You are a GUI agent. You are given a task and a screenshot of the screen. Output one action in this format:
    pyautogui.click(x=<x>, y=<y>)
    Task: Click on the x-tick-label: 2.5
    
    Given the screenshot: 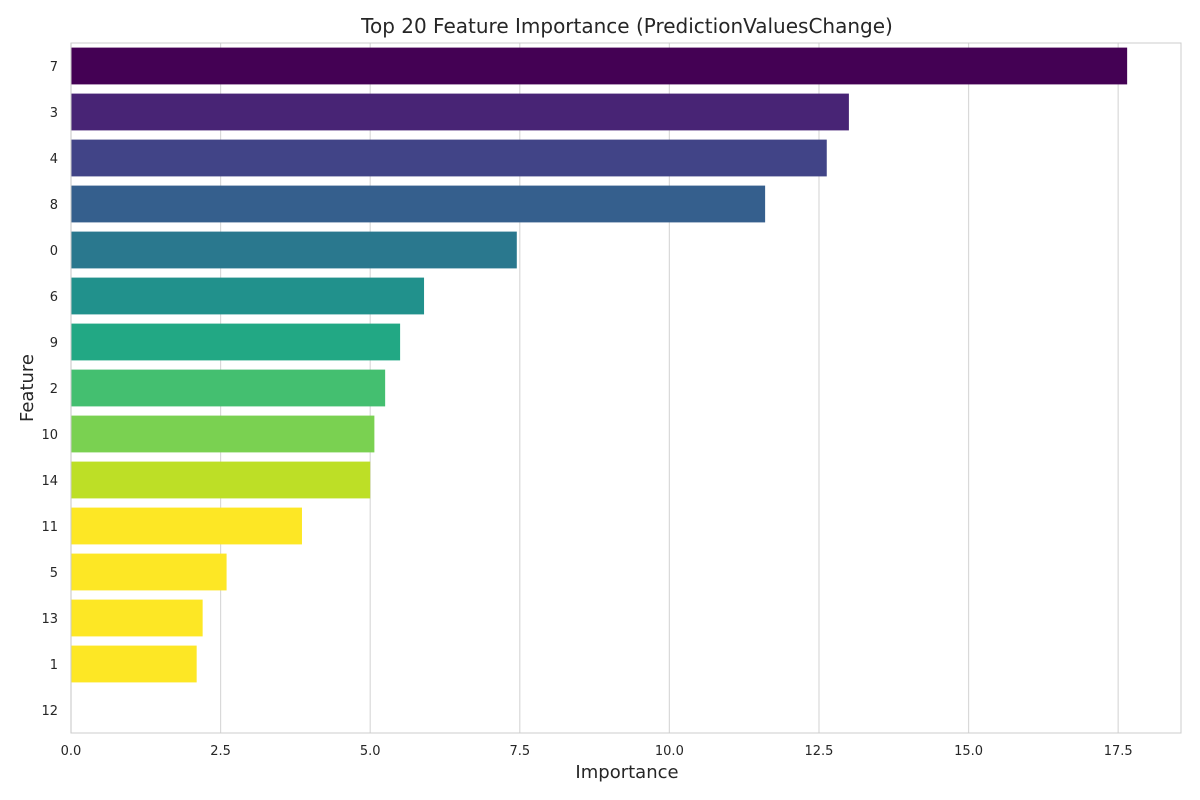 What is the action you would take?
    pyautogui.click(x=220, y=751)
    